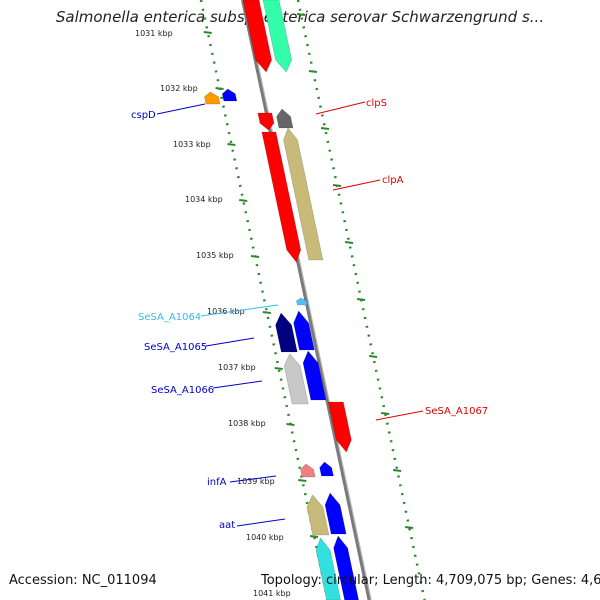 The width and height of the screenshot is (600, 600). What do you see at coordinates (192, 144) in the screenshot?
I see `tick-label: 1033 kbp` at bounding box center [192, 144].